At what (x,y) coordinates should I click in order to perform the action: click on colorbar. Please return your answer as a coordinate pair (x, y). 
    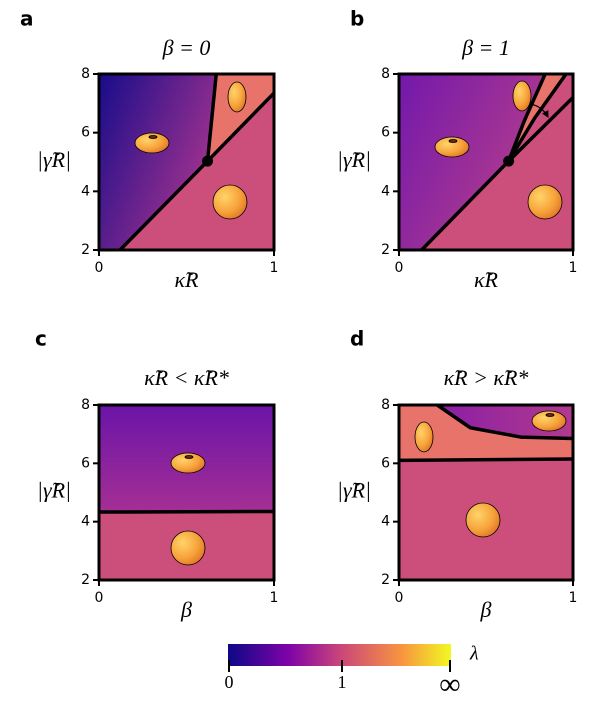
    Looking at the image, I should click on (339, 655).